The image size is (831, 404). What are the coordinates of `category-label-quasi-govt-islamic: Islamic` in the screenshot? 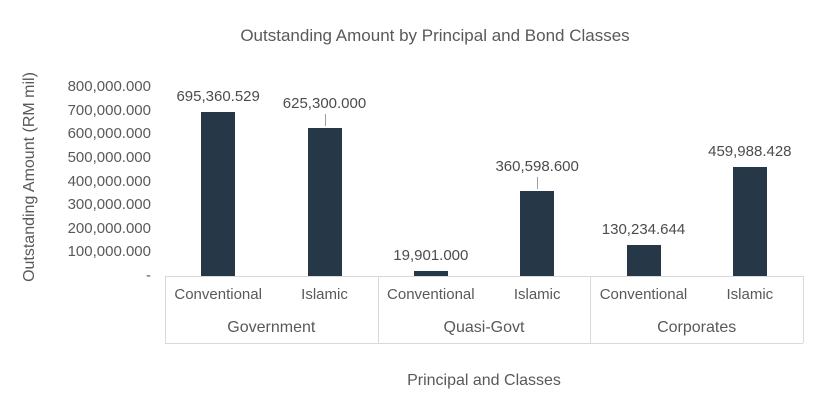 It's located at (537, 294).